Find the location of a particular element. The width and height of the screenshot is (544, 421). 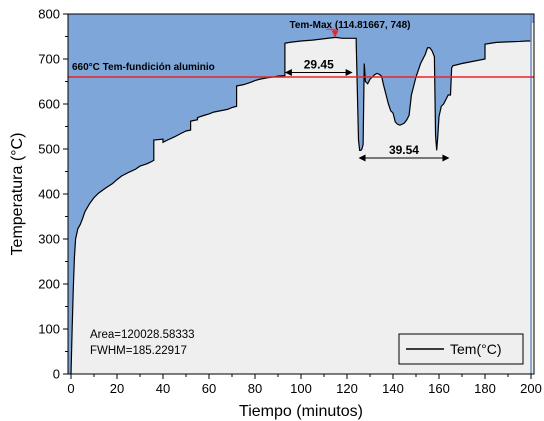

span-arrowhead-2b is located at coordinates (446, 158).